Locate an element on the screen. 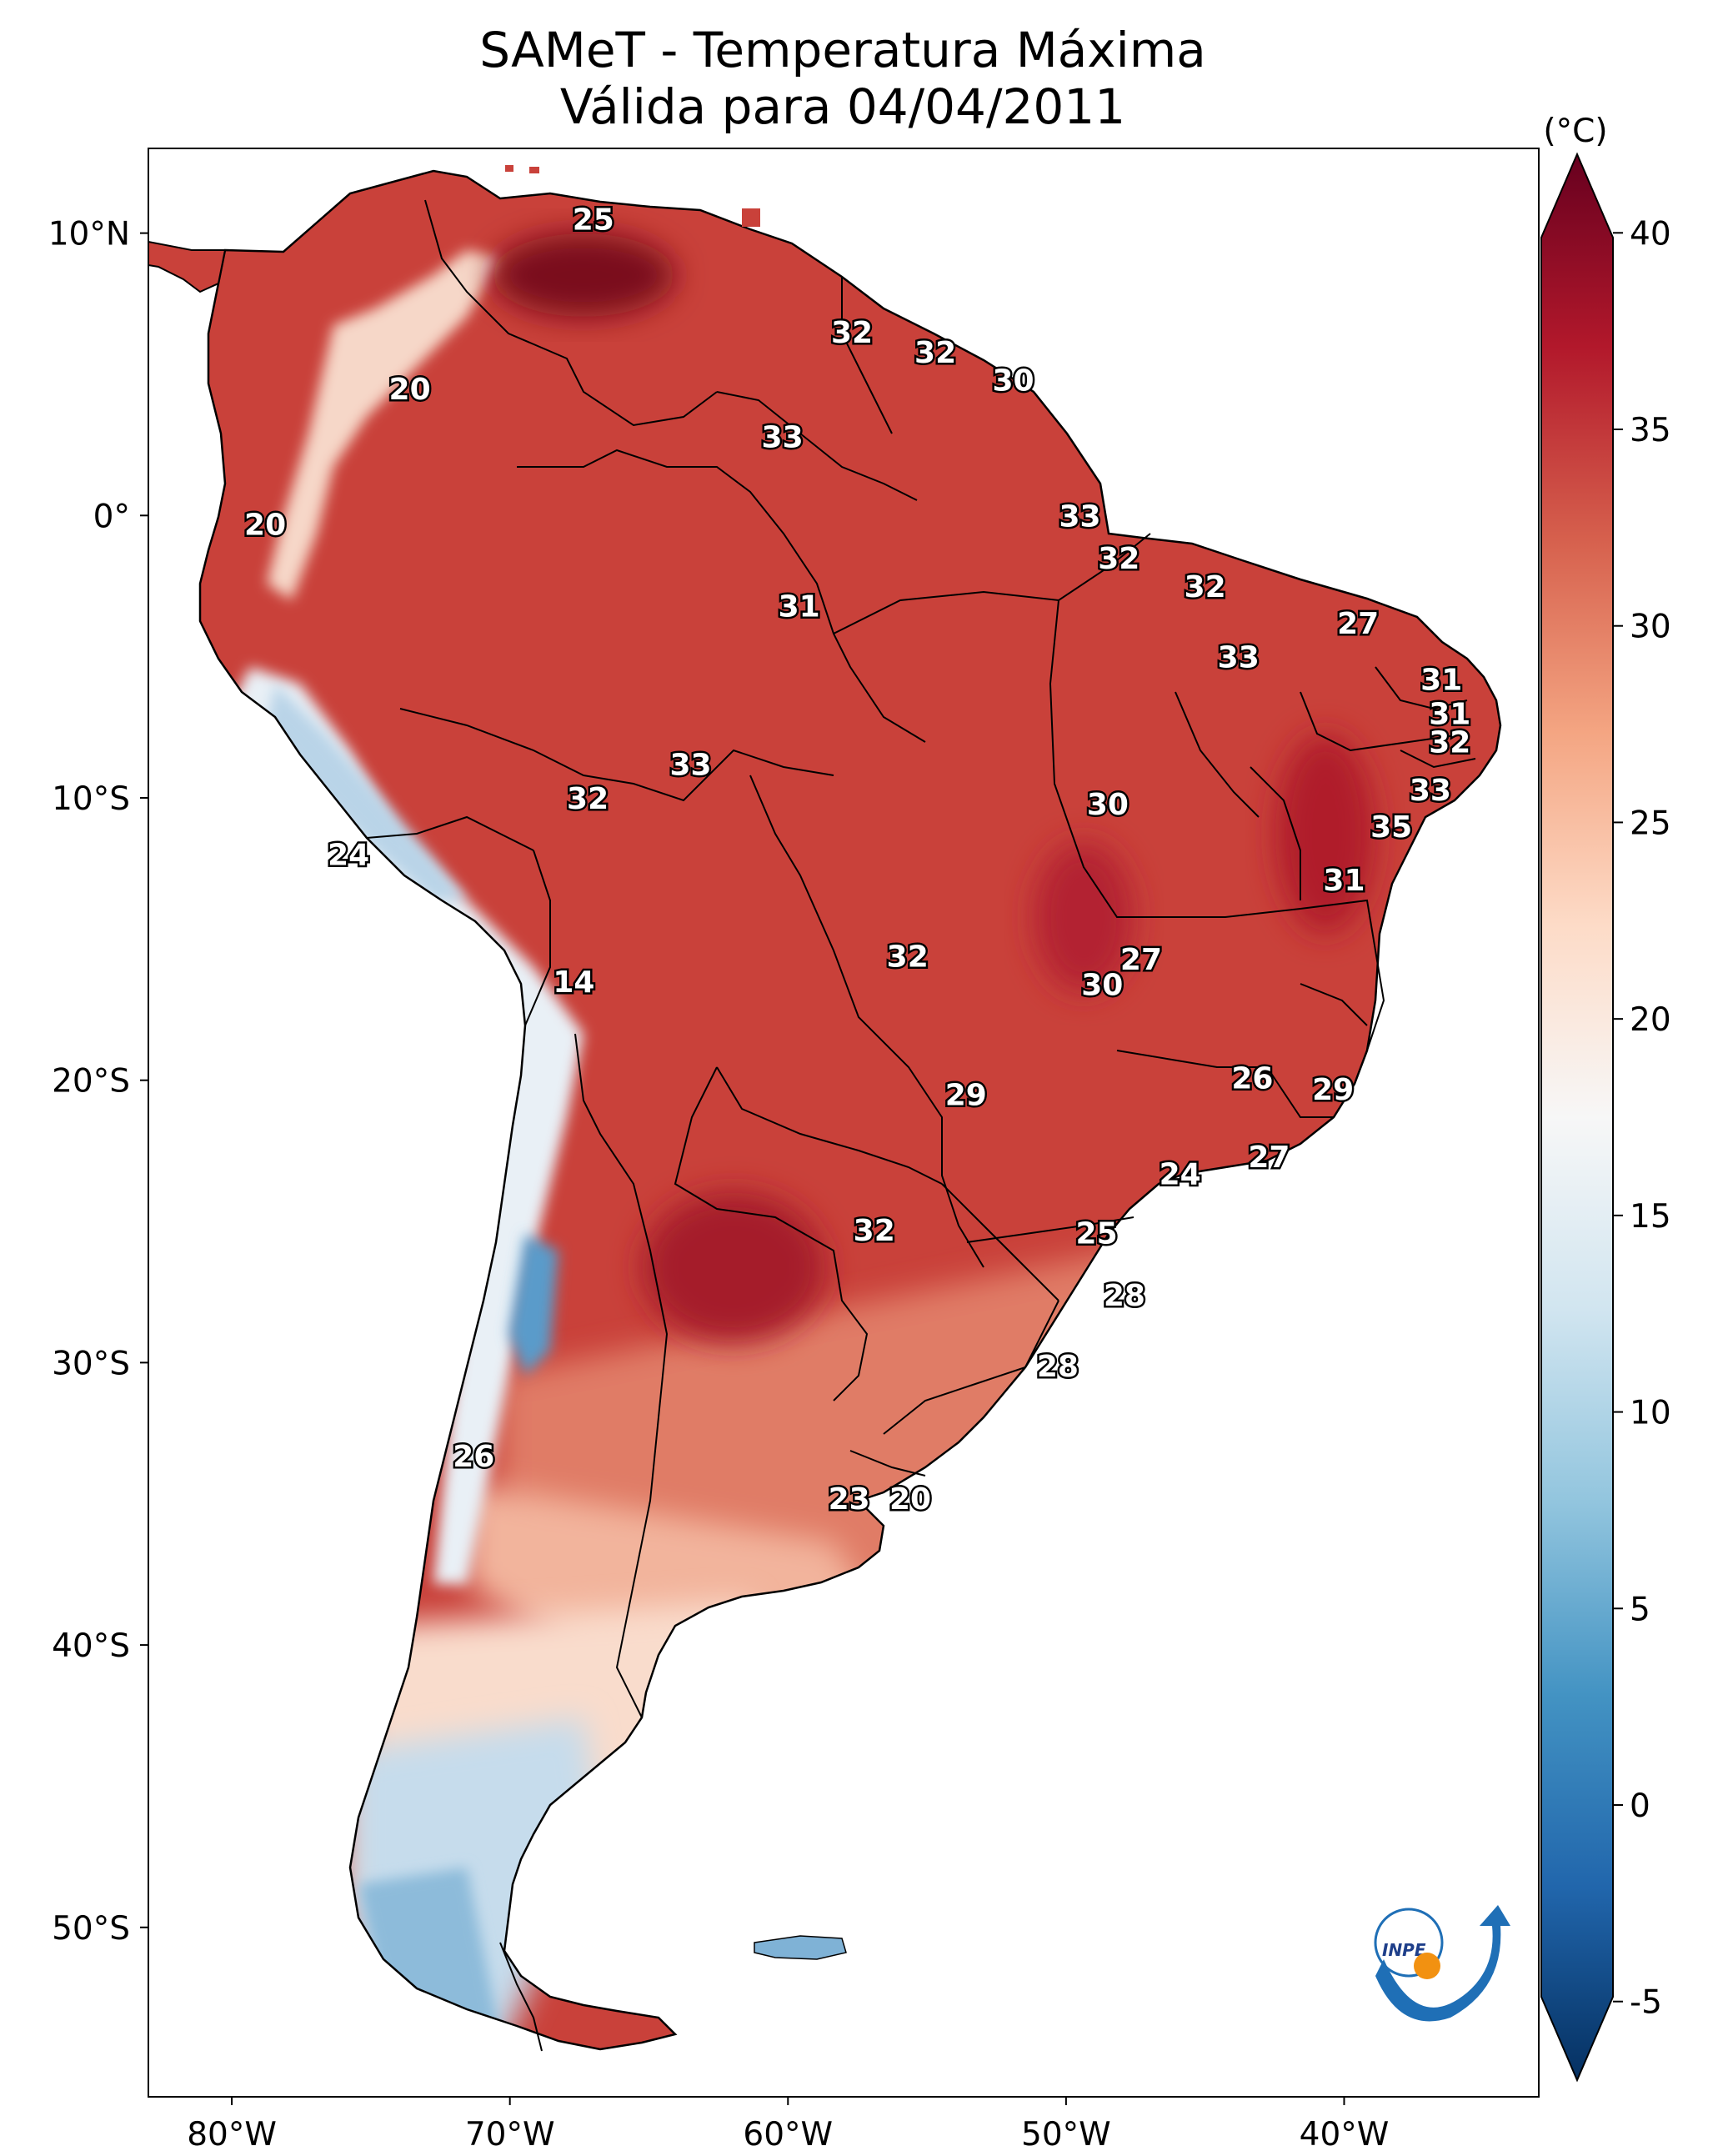 The width and height of the screenshot is (1723, 2156). longitude-tick-label: 40°W is located at coordinates (1345, 2134).